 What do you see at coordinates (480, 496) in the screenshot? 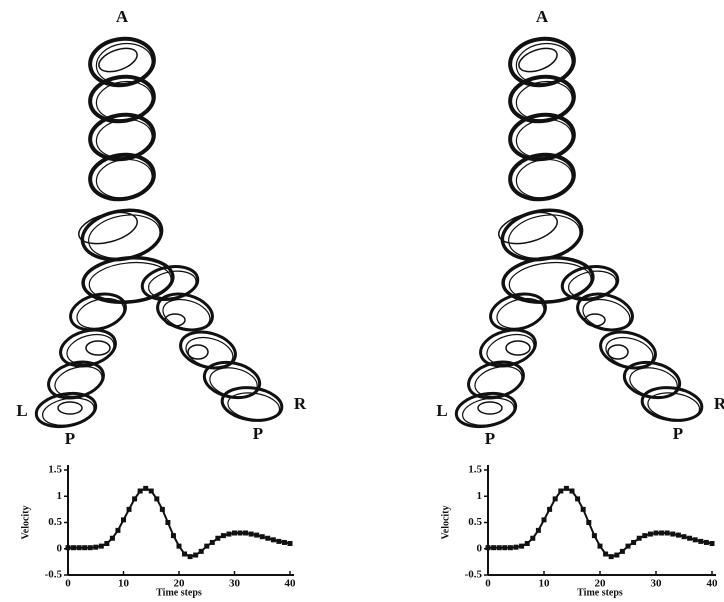
I see `y-tick-label: 1` at bounding box center [480, 496].